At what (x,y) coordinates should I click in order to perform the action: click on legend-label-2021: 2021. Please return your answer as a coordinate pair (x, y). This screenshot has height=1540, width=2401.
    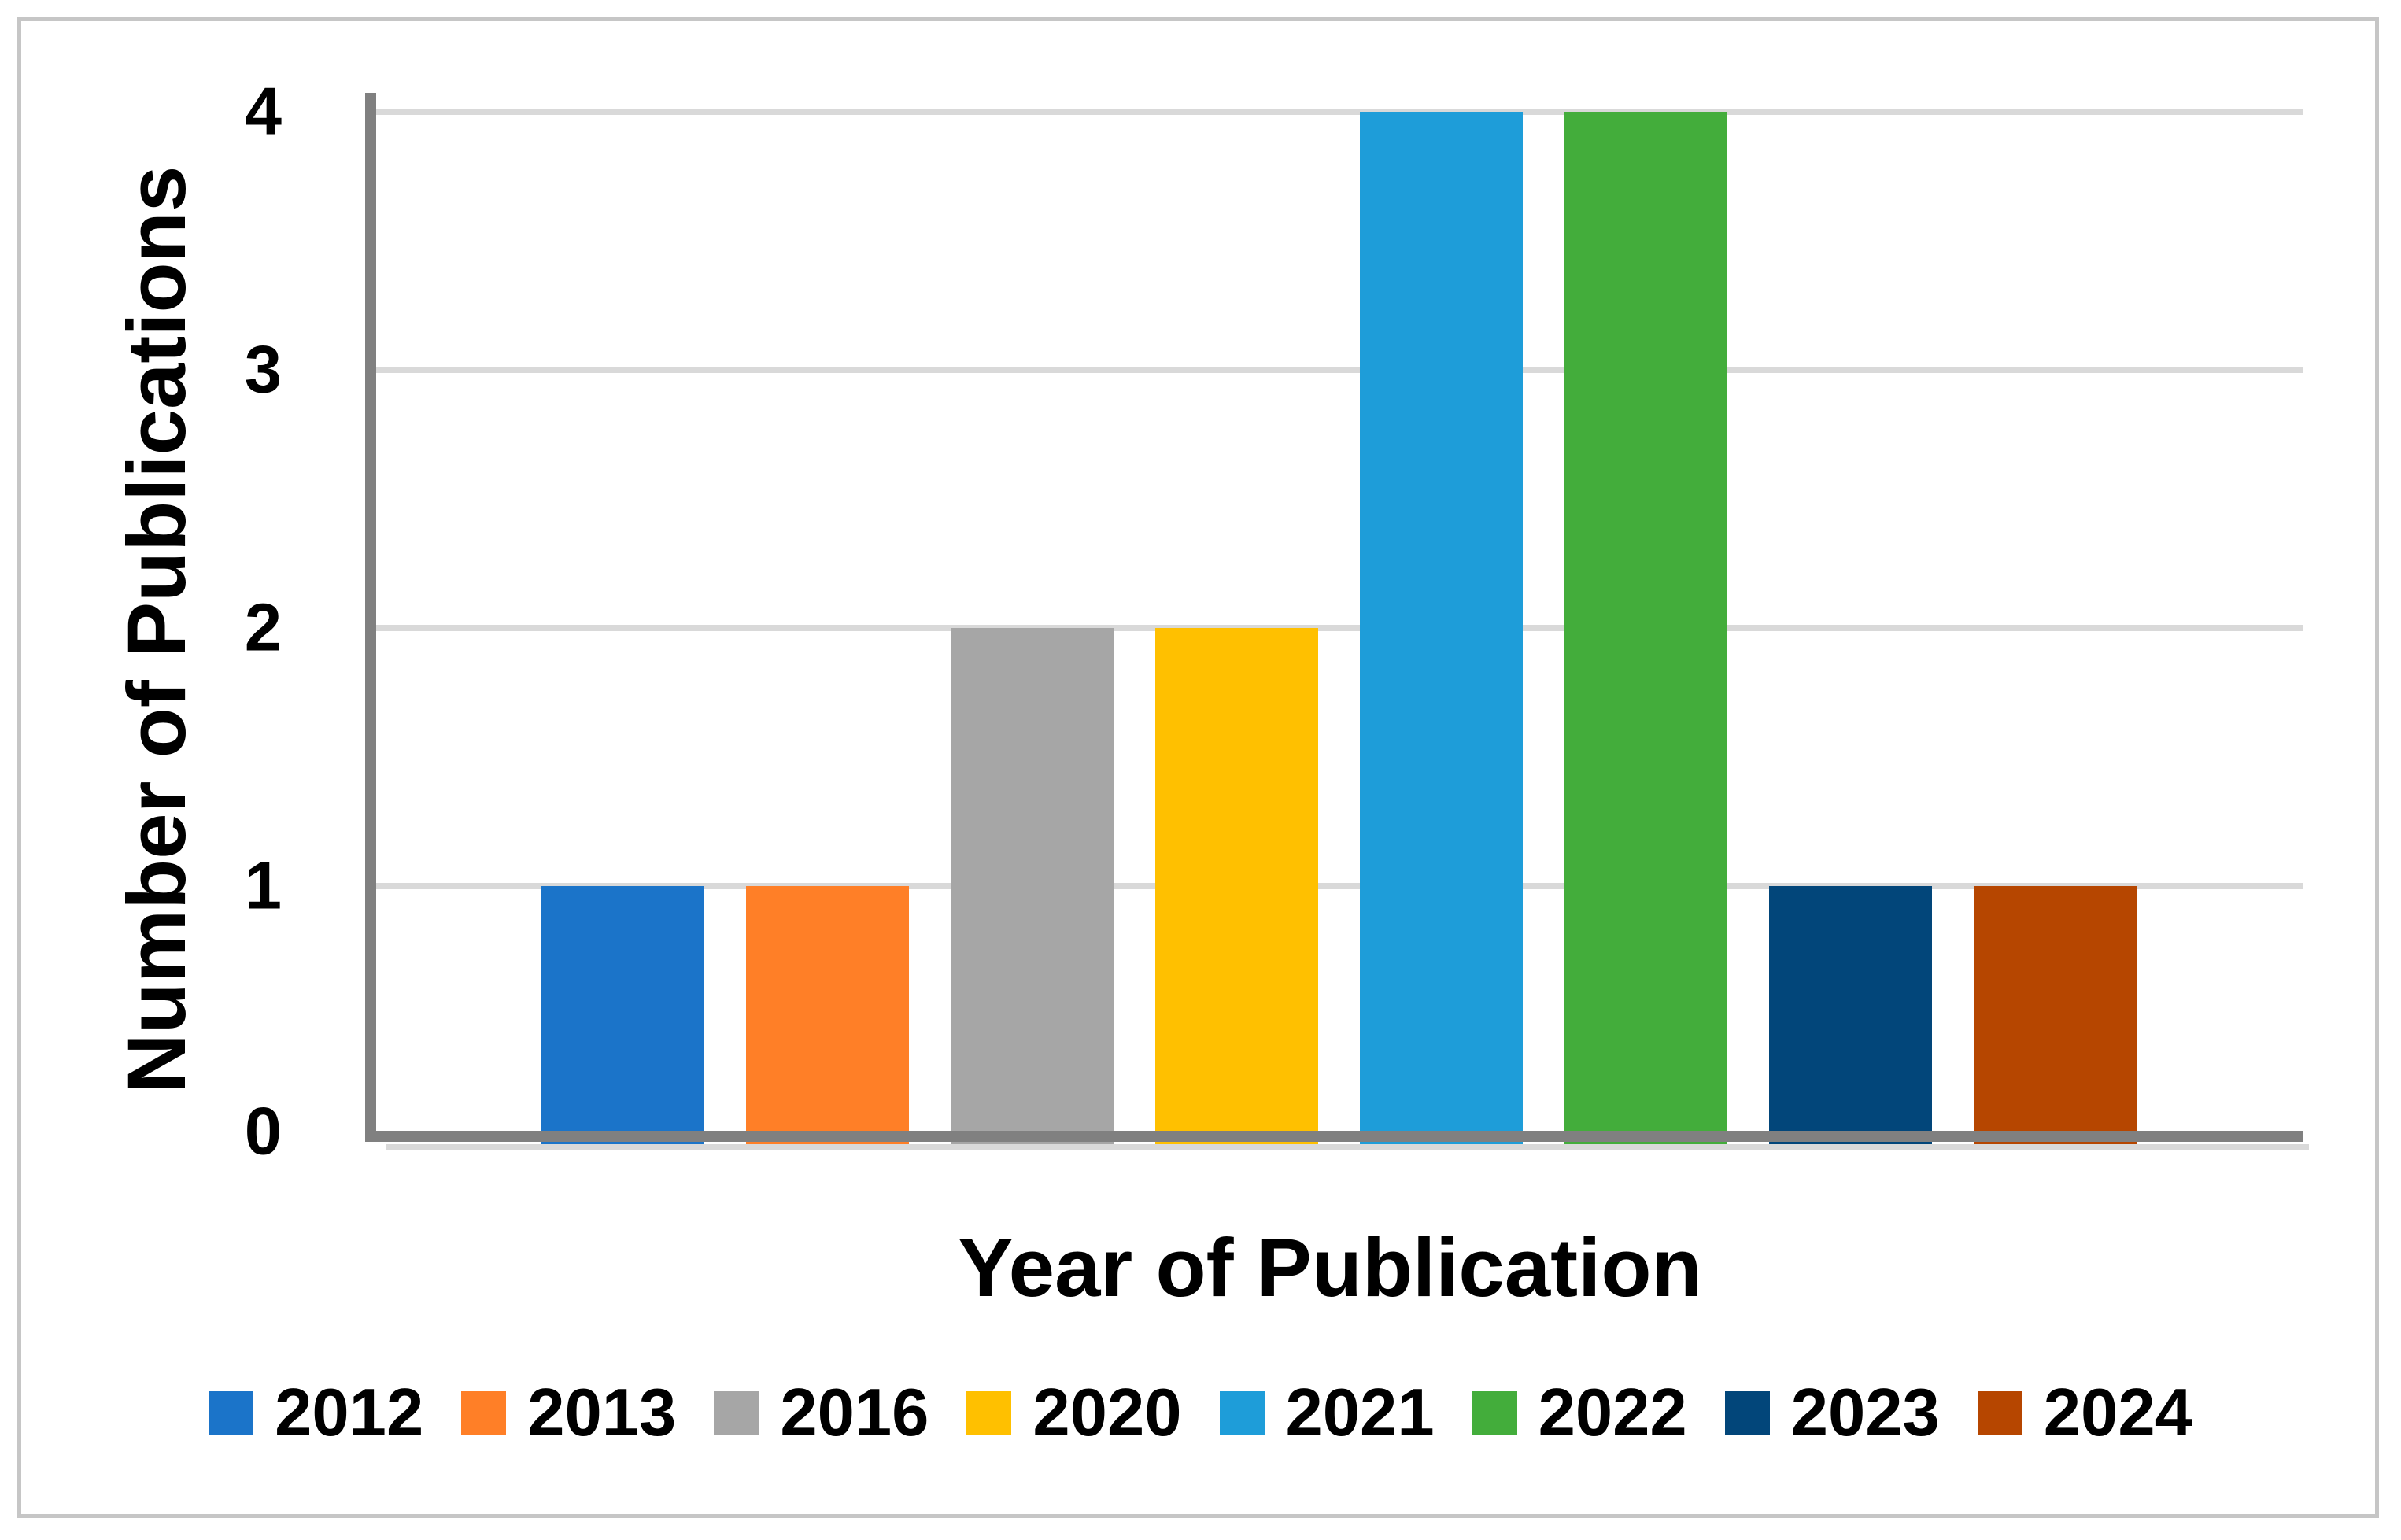
    Looking at the image, I should click on (1360, 1413).